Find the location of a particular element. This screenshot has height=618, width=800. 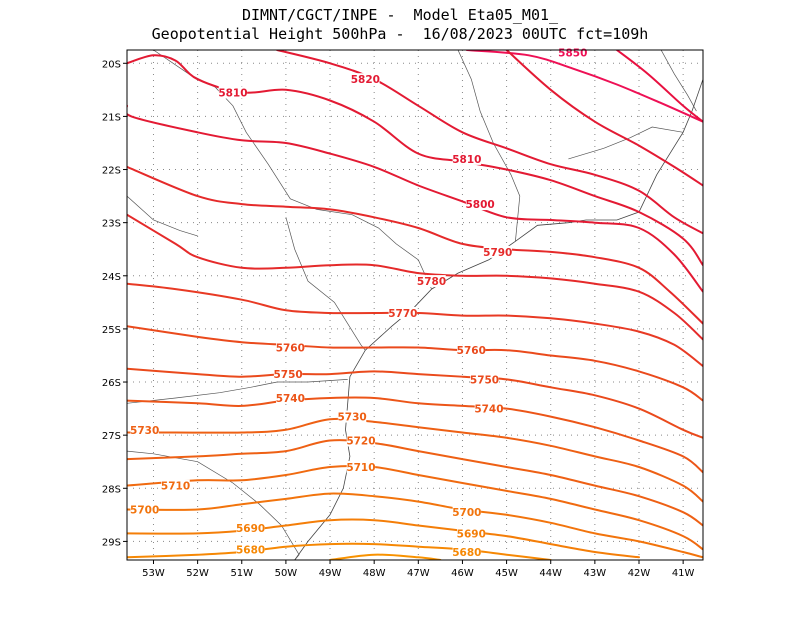

contour-label-5780: 5780 is located at coordinates (431, 282).